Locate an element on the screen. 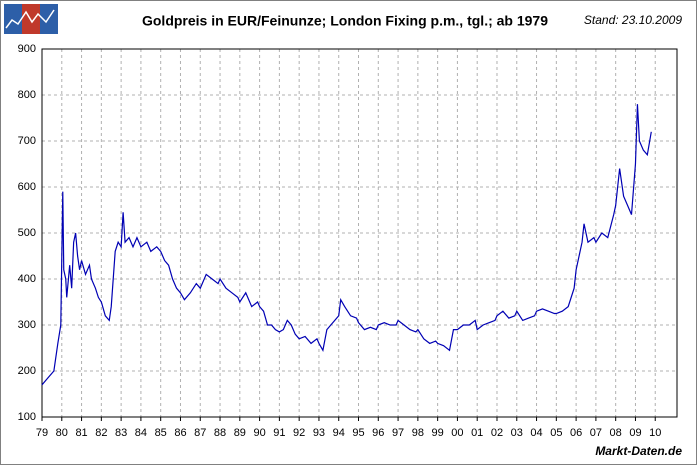 The image size is (697, 465). y-tick-label: 100 is located at coordinates (27, 417).